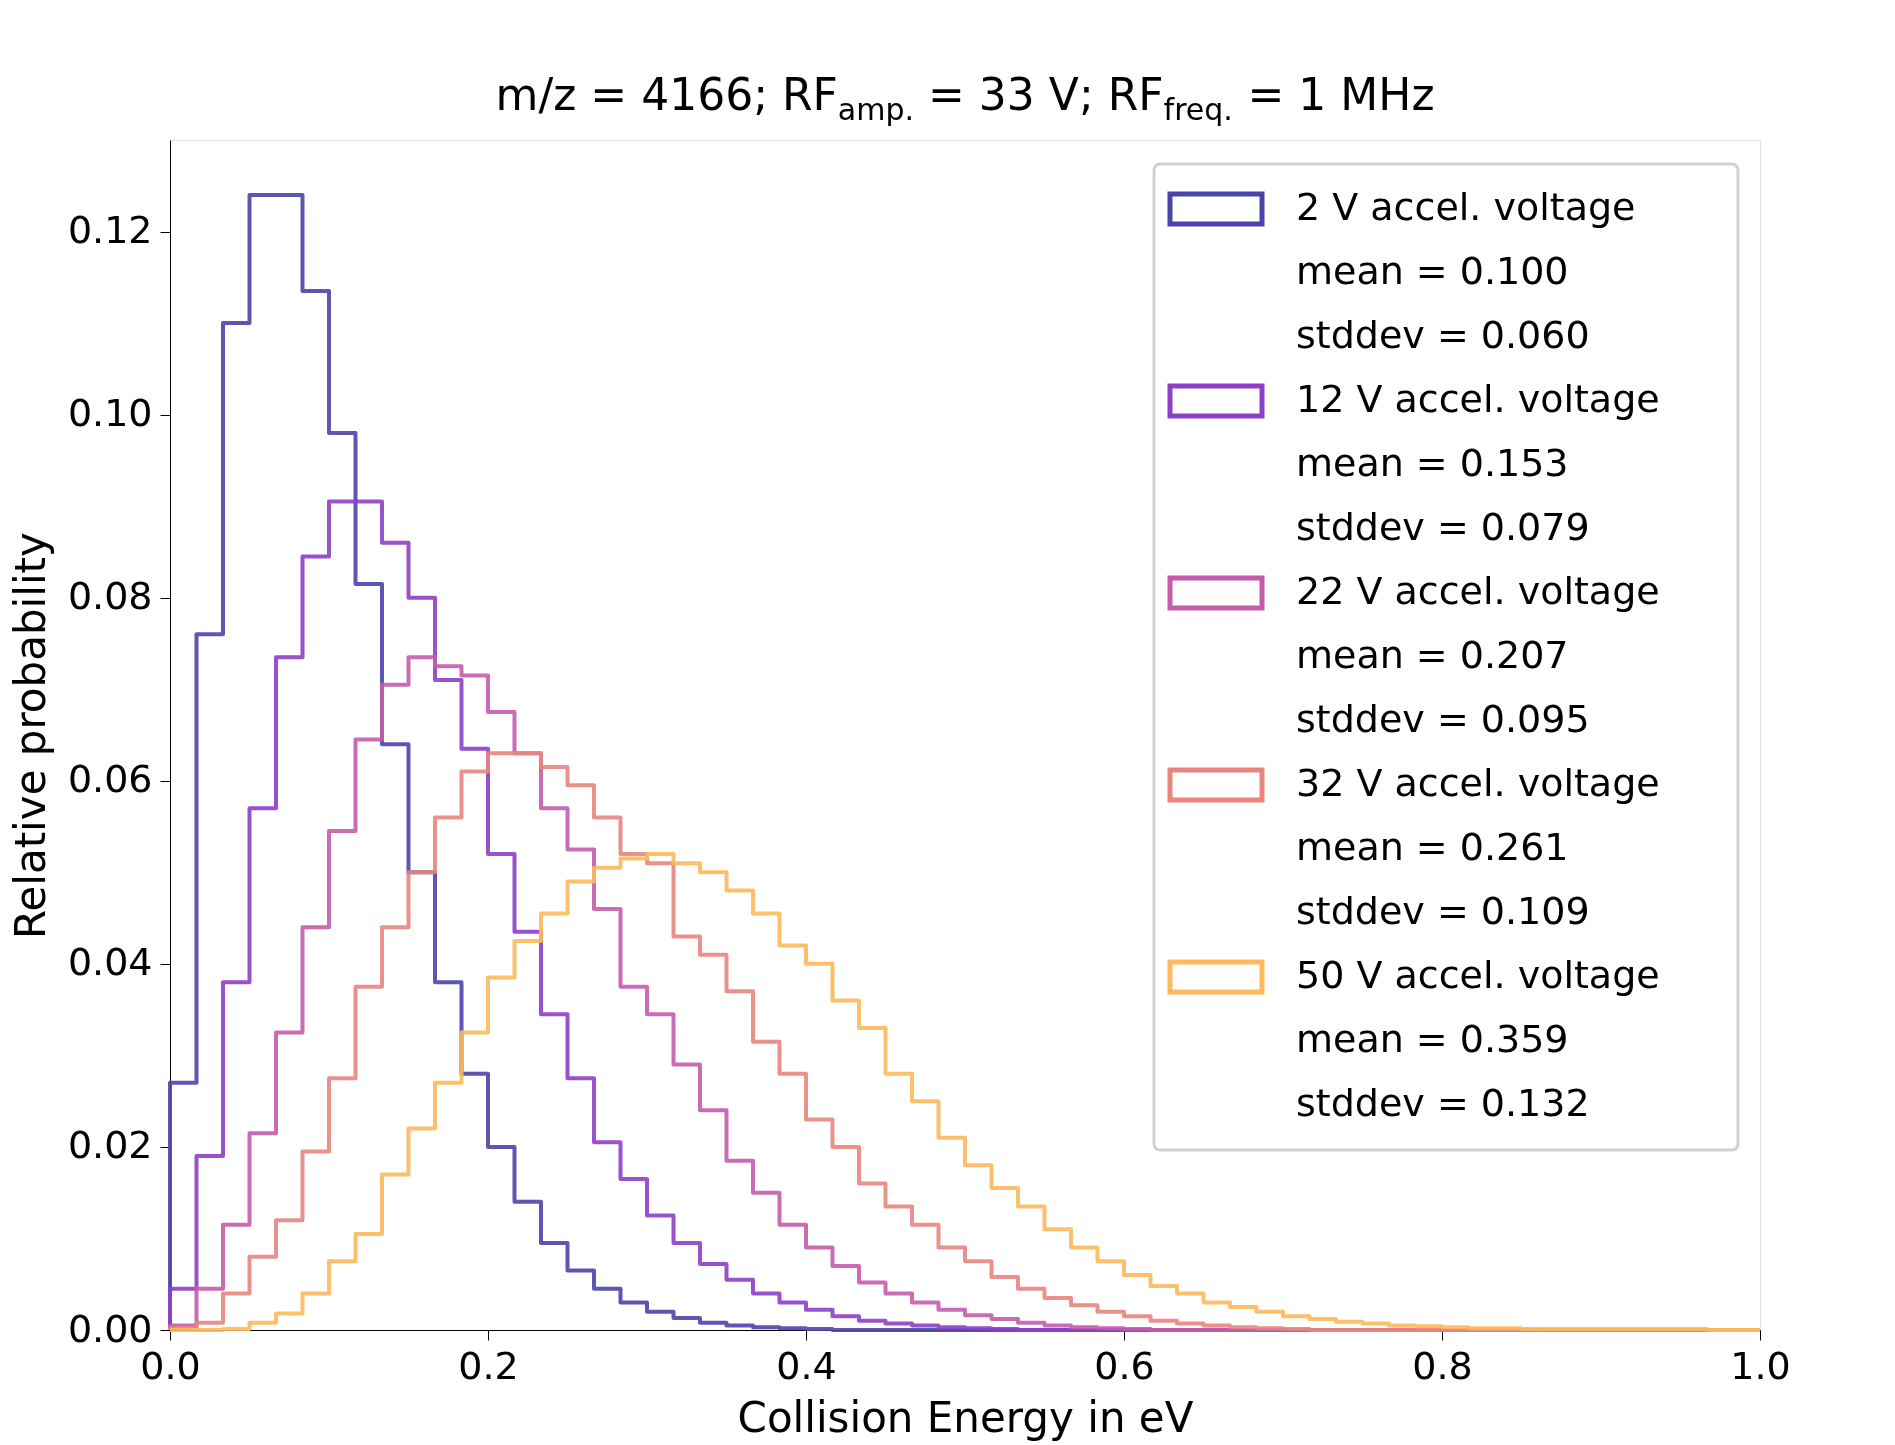 The width and height of the screenshot is (1895, 1445). I want to click on y-tick-label: 0.02, so click(110, 1145).